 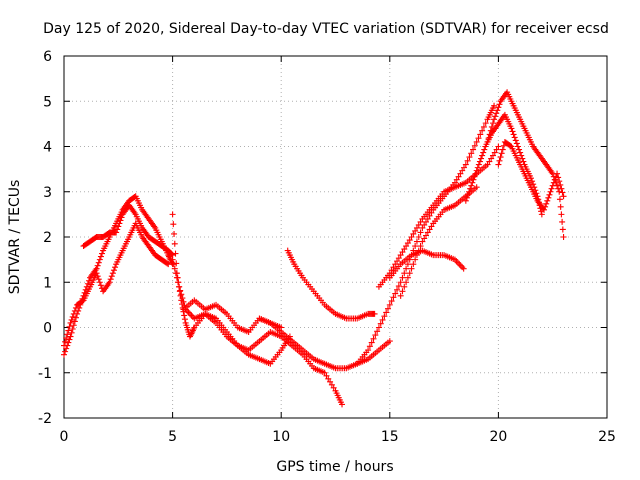 I want to click on y-tick-label: 2, so click(x=47, y=238).